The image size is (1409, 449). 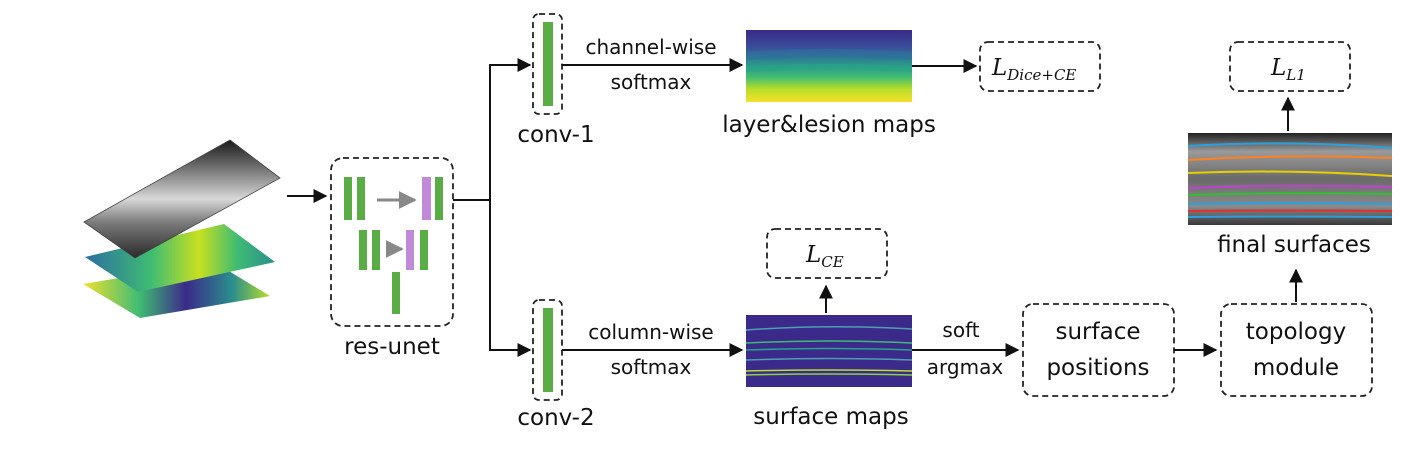 I want to click on surface-maps-label: surface maps, so click(x=830, y=417).